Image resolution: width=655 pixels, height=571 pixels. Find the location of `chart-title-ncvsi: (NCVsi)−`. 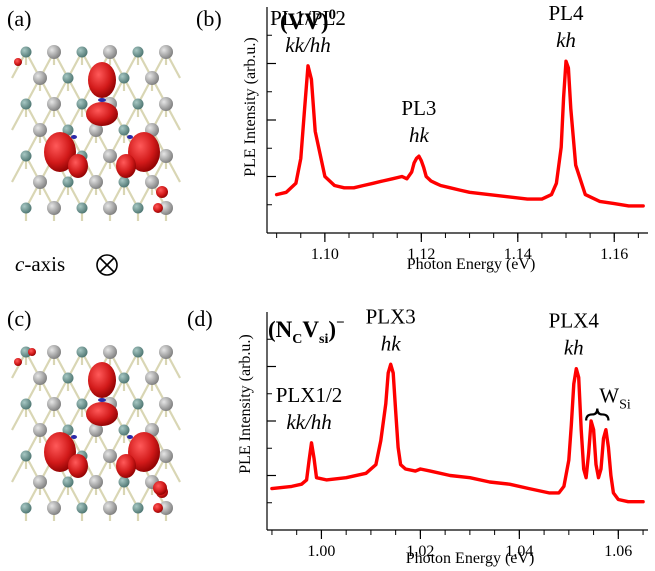

chart-title-ncvsi: (NCVsi)− is located at coordinates (306, 331).